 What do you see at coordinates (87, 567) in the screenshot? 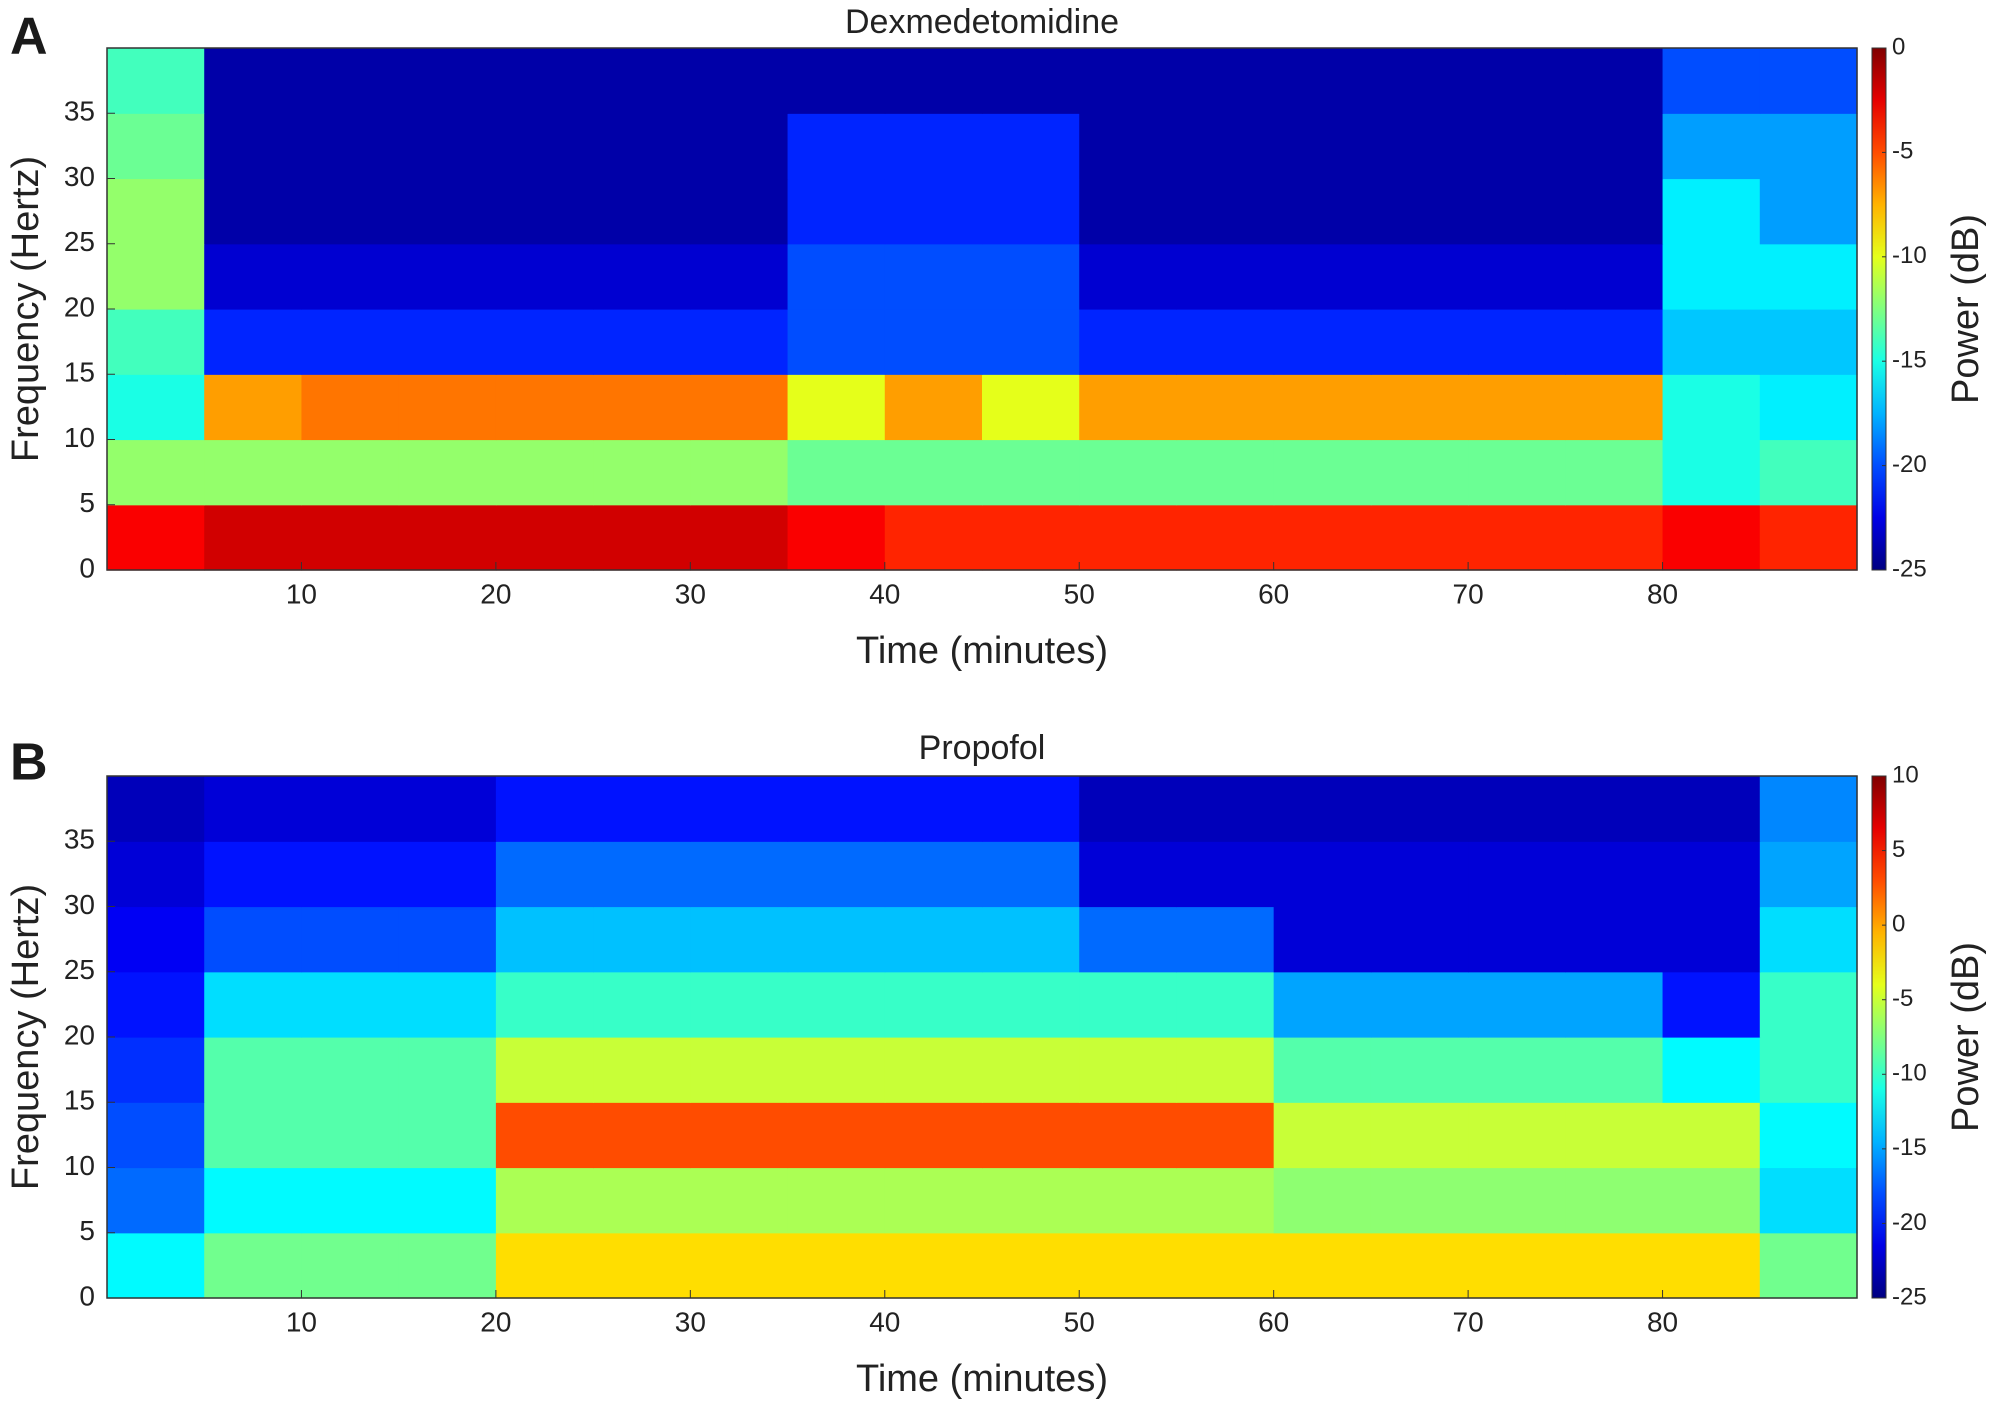
I see `y-tick-label: 0` at bounding box center [87, 567].